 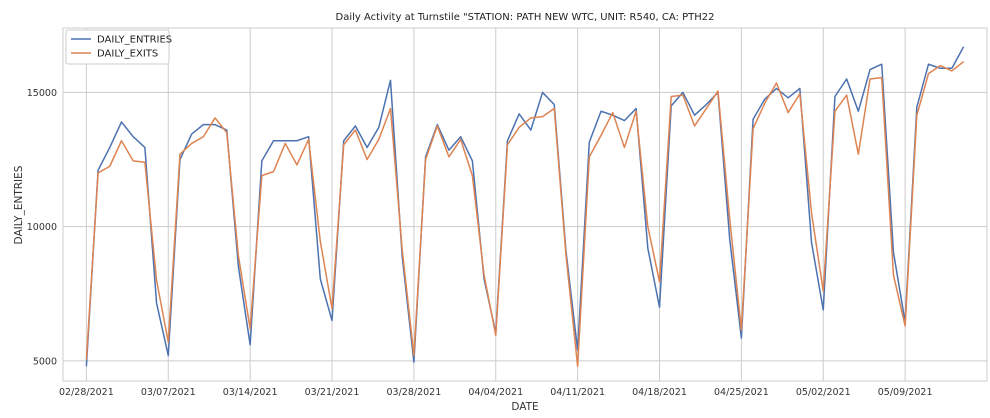 I want to click on x-tick-label: 03/07/2021, so click(x=168, y=392).